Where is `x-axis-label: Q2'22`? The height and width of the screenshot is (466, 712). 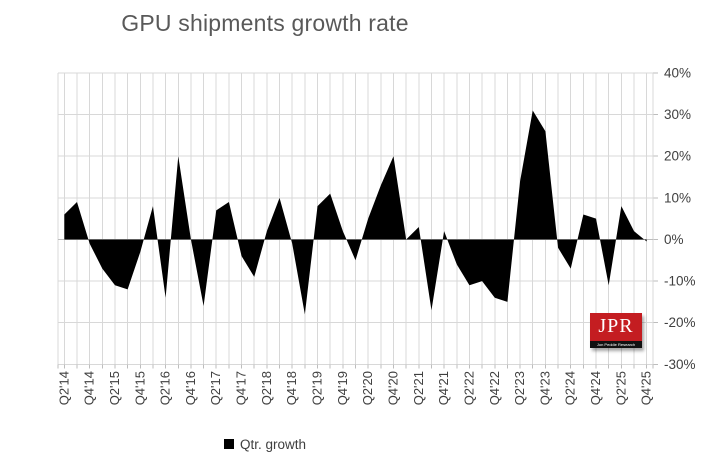
x-axis-label: Q2'22 is located at coordinates (468, 388).